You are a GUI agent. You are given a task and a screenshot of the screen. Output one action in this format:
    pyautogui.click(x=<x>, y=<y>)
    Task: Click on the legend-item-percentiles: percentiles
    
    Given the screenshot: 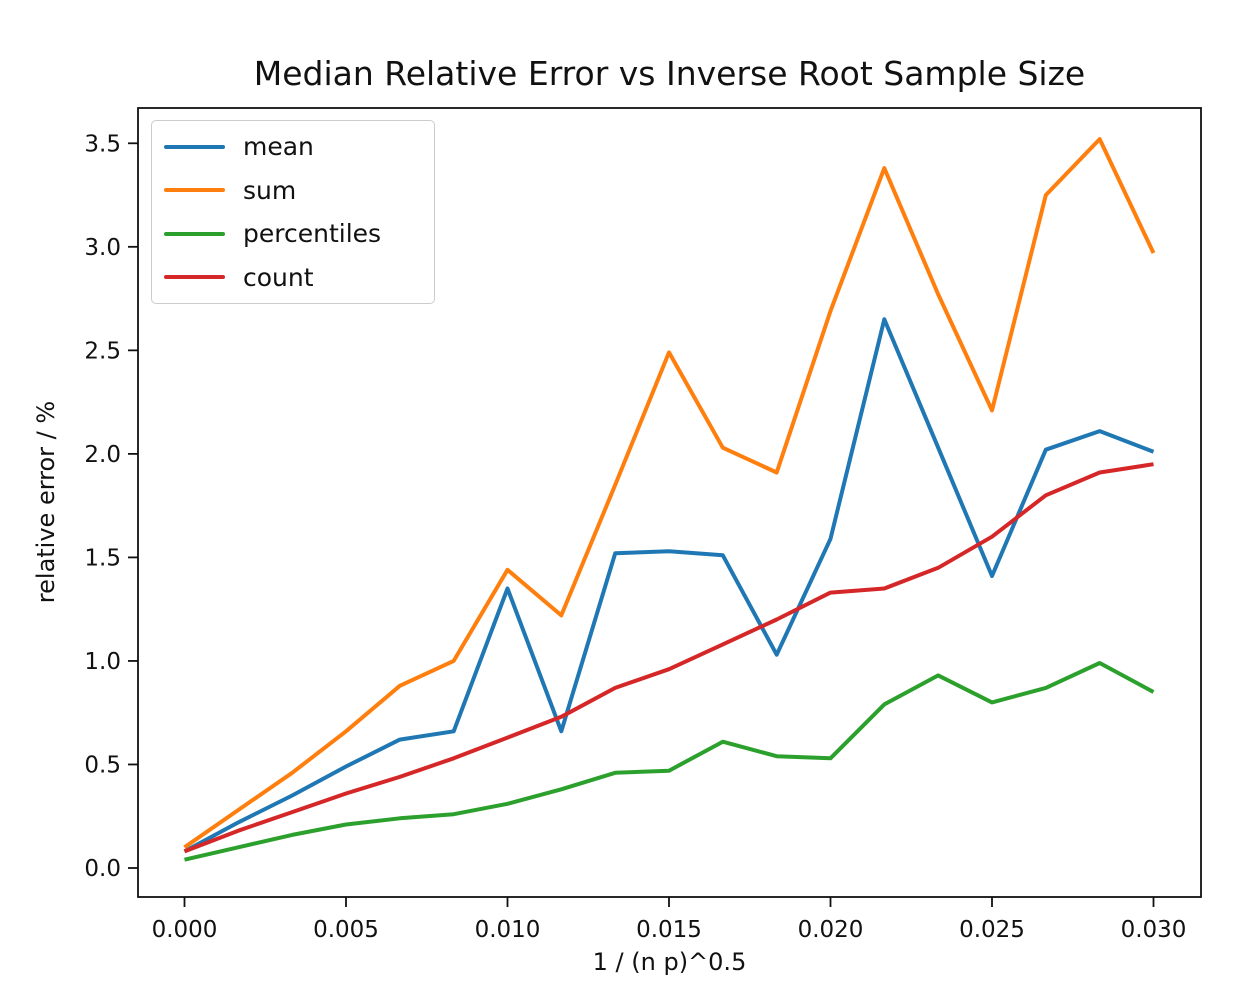 What is the action you would take?
    pyautogui.click(x=293, y=234)
    